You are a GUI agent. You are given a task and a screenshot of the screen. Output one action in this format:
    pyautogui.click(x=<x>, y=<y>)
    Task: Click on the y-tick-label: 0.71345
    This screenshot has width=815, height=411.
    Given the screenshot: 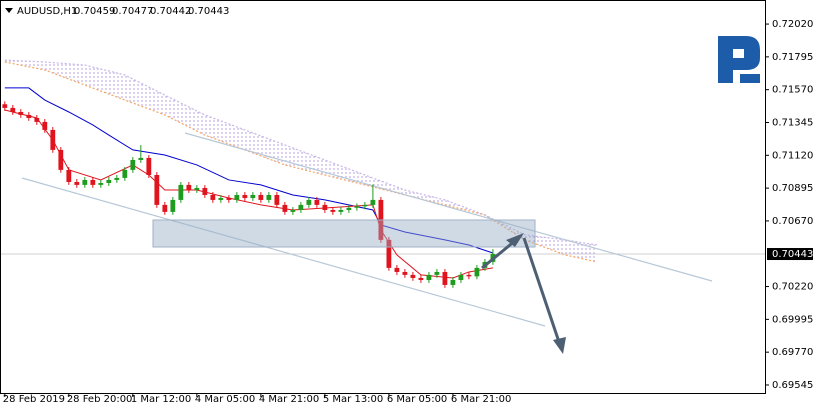 What is the action you would take?
    pyautogui.click(x=792, y=122)
    